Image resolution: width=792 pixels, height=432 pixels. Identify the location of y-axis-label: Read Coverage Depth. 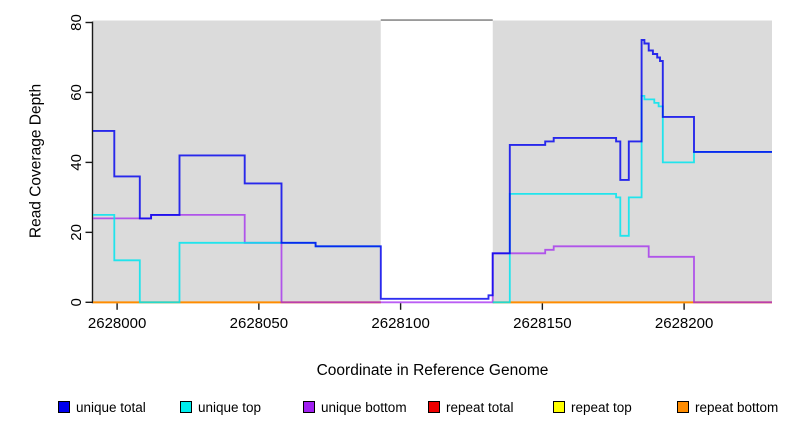
(36, 161).